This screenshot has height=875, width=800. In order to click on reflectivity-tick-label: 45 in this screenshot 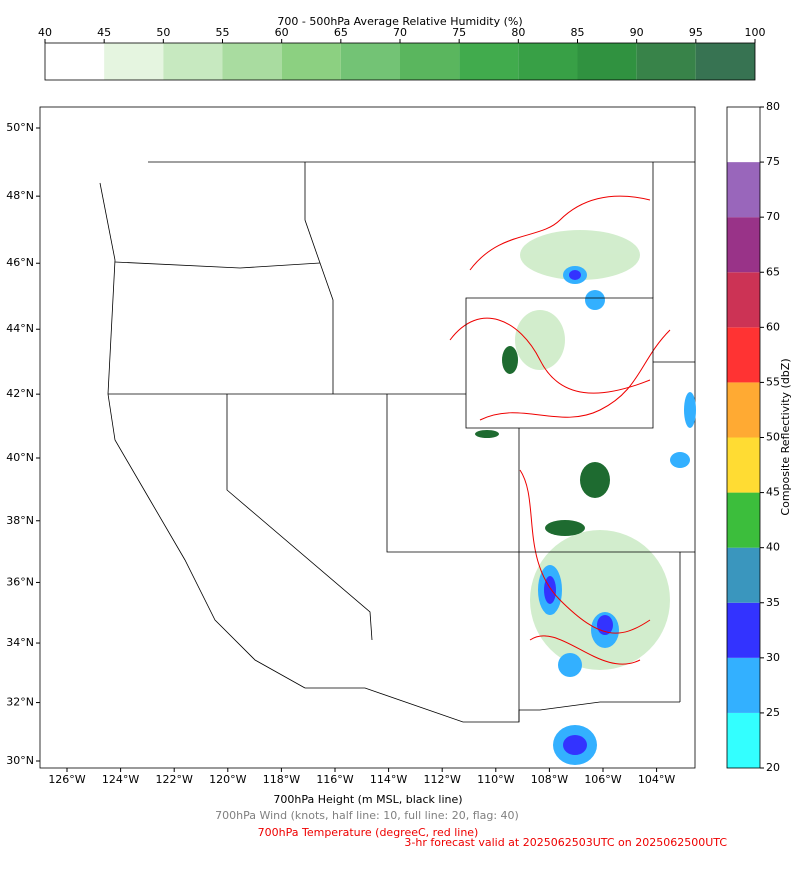, I will do `click(773, 492)`.